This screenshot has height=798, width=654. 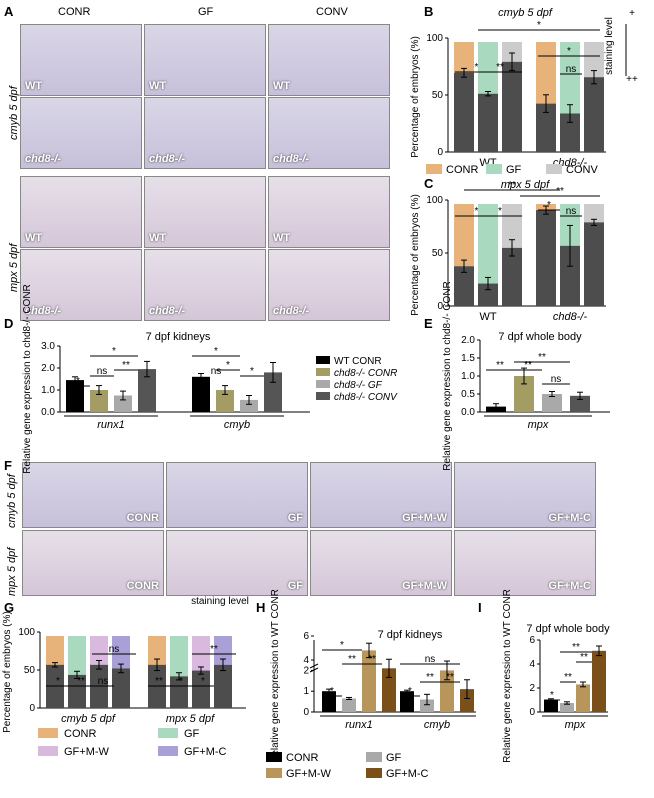 I want to click on legend-bc-label: CONV, so click(x=582, y=170).